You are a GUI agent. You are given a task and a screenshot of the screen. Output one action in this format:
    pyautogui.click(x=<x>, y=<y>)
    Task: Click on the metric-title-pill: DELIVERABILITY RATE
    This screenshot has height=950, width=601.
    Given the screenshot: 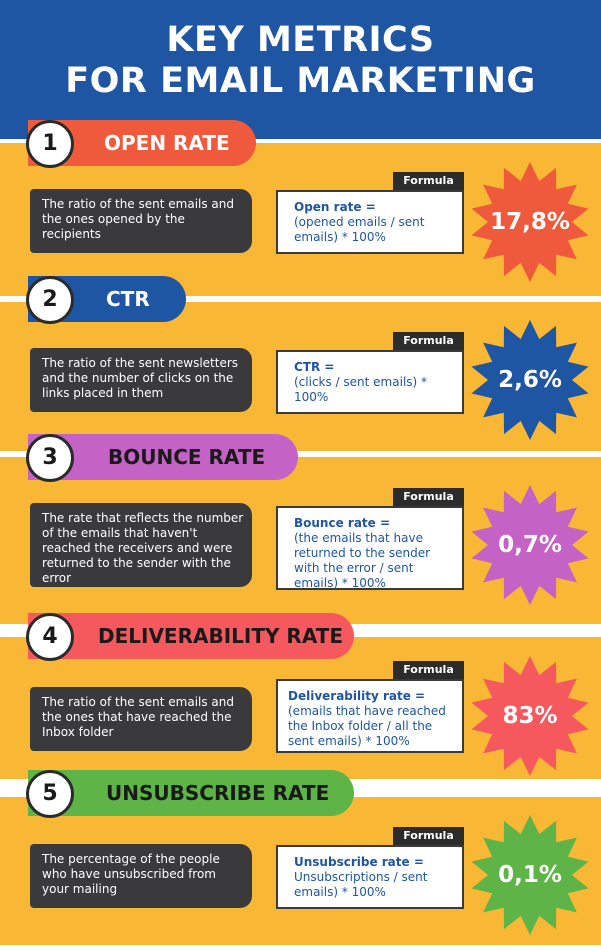 What is the action you would take?
    pyautogui.click(x=191, y=636)
    